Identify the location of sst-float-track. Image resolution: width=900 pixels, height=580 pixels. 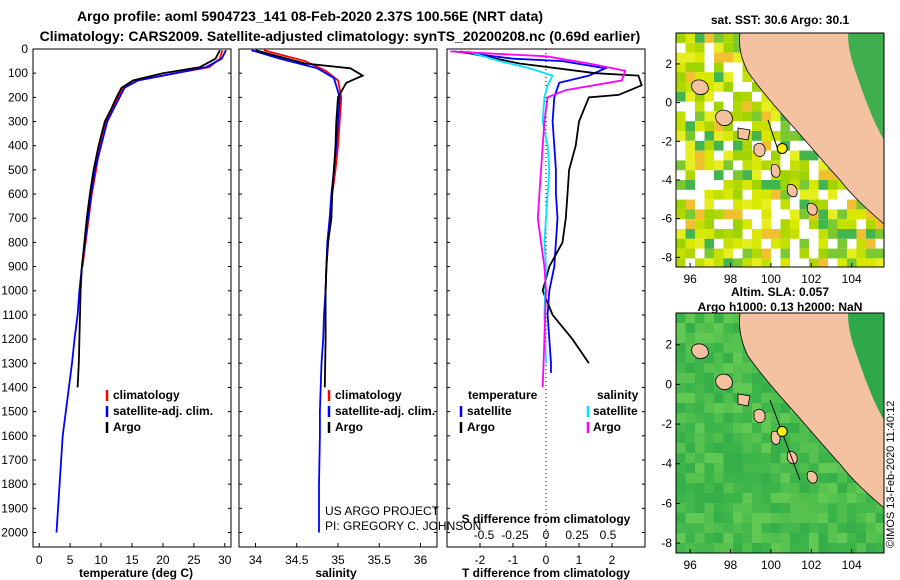
(773, 135).